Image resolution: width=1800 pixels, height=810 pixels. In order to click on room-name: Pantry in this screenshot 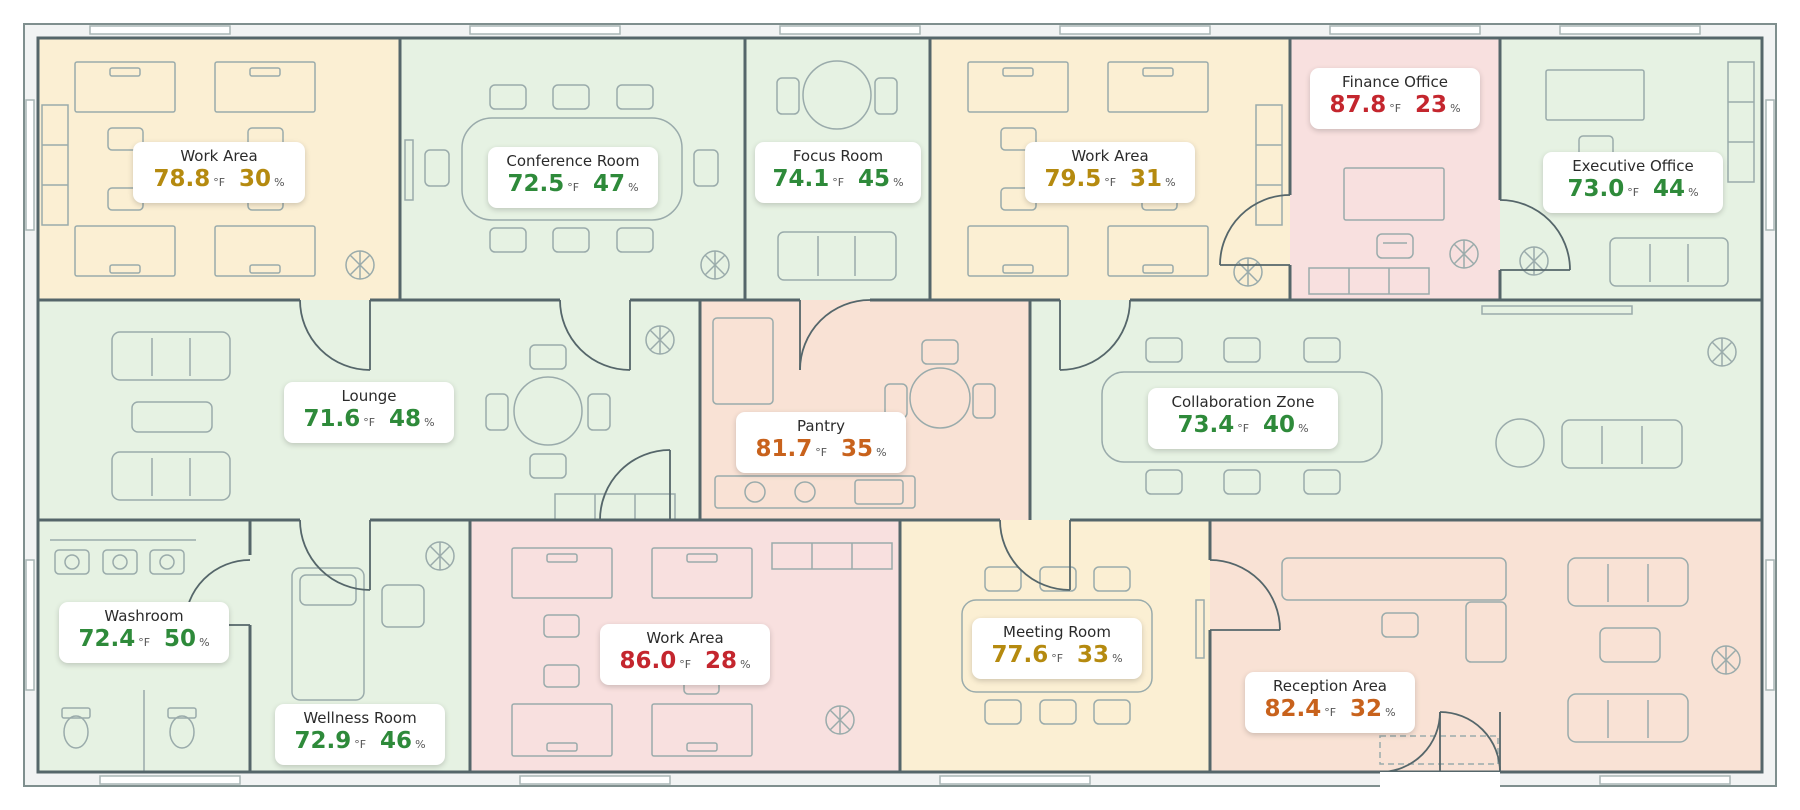, I will do `click(821, 426)`.